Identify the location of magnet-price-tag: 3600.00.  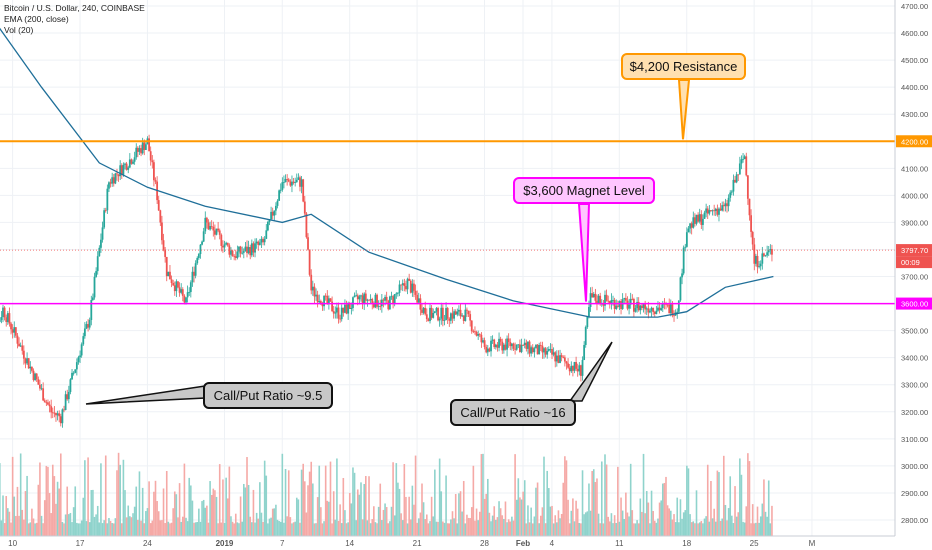
(914, 304).